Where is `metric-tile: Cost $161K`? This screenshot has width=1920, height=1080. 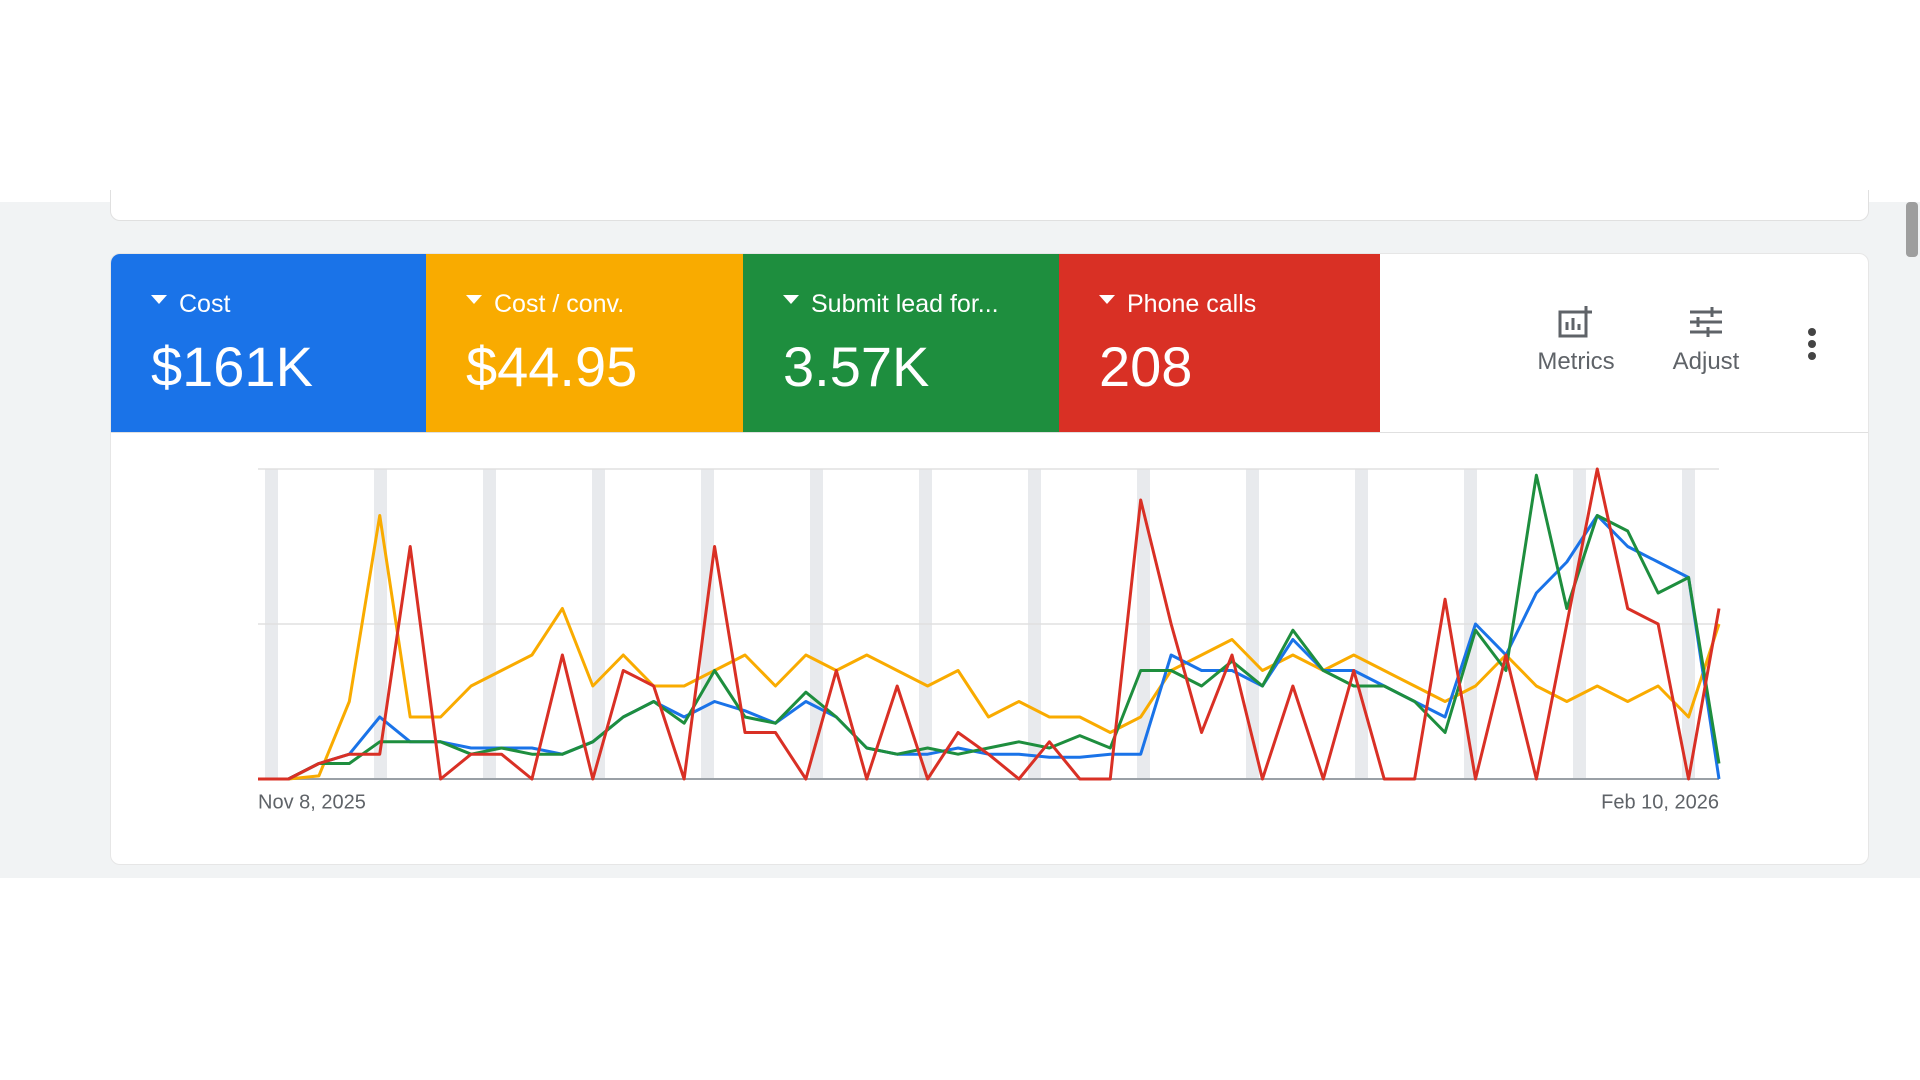
metric-tile: Cost $161K is located at coordinates (268, 343).